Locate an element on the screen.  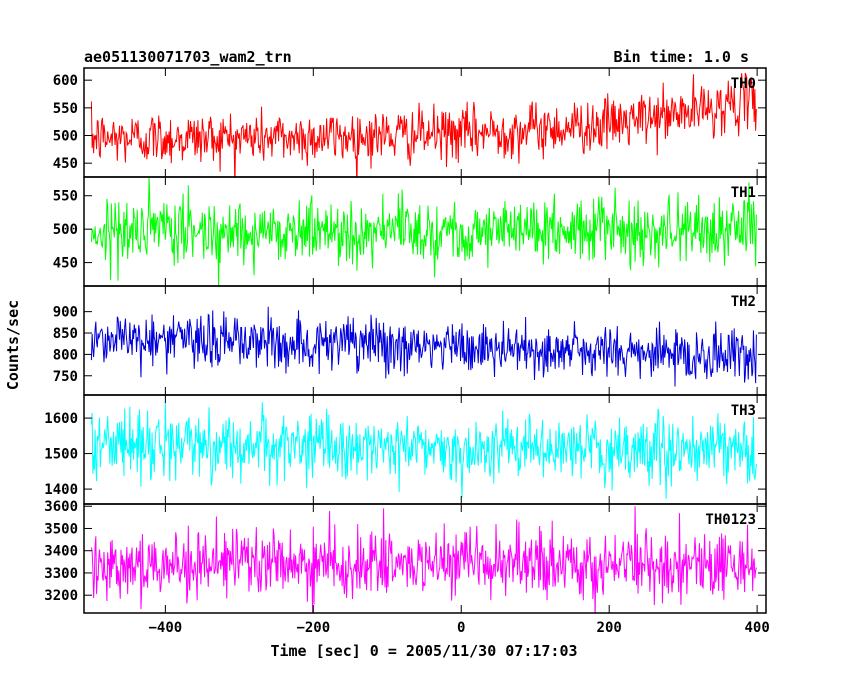
bin-time-label: Bin time: 1.0 s is located at coordinates (681, 57).